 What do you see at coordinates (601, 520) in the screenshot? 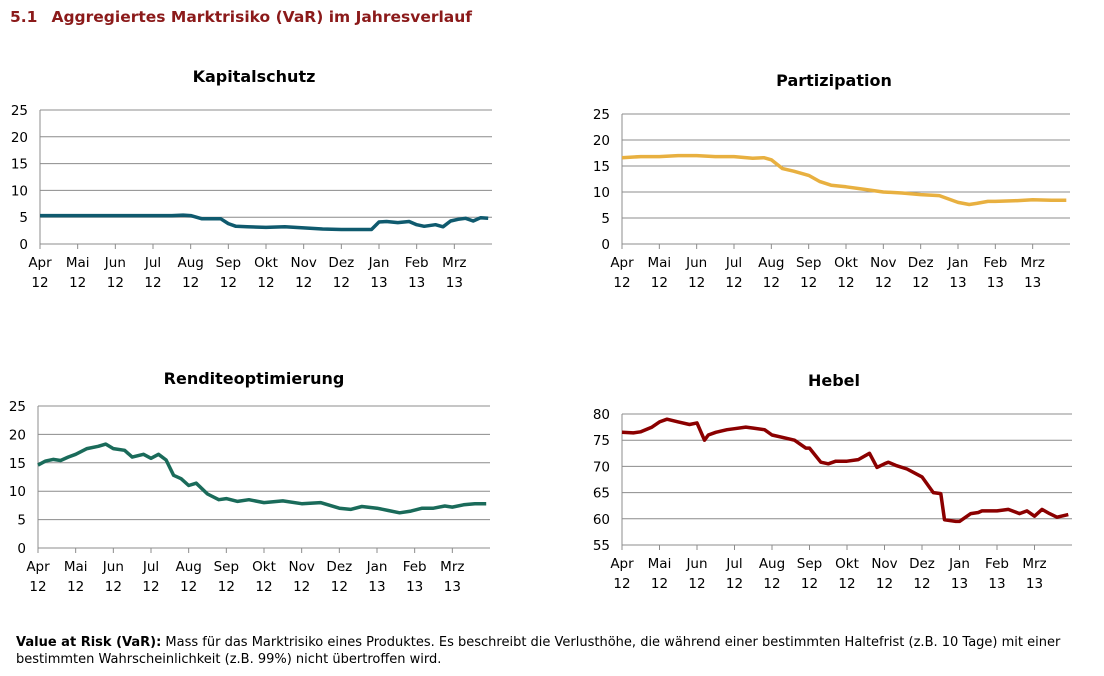
I see `y-tick-label: 60` at bounding box center [601, 520].